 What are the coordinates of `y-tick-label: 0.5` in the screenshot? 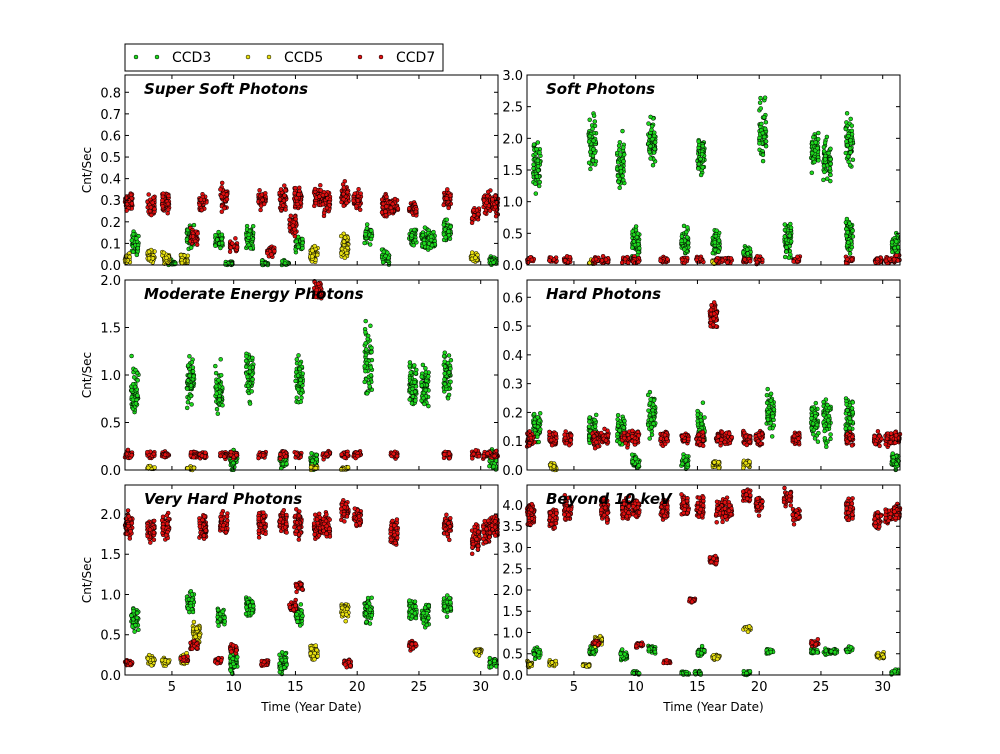 It's located at (110, 158).